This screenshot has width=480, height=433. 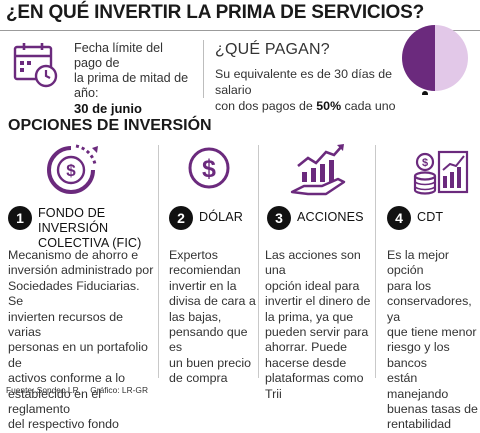 What do you see at coordinates (198, 378) in the screenshot?
I see `description-line: de compra` at bounding box center [198, 378].